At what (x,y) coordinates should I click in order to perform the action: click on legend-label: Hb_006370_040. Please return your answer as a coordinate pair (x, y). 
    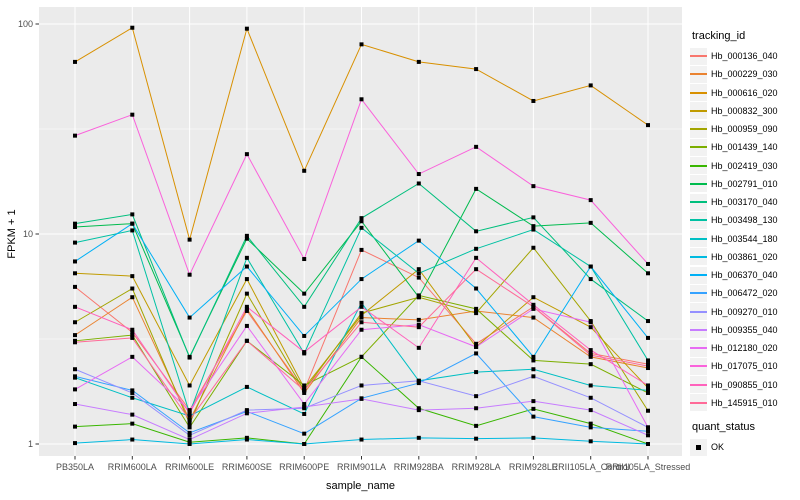
    Looking at the image, I should click on (744, 275).